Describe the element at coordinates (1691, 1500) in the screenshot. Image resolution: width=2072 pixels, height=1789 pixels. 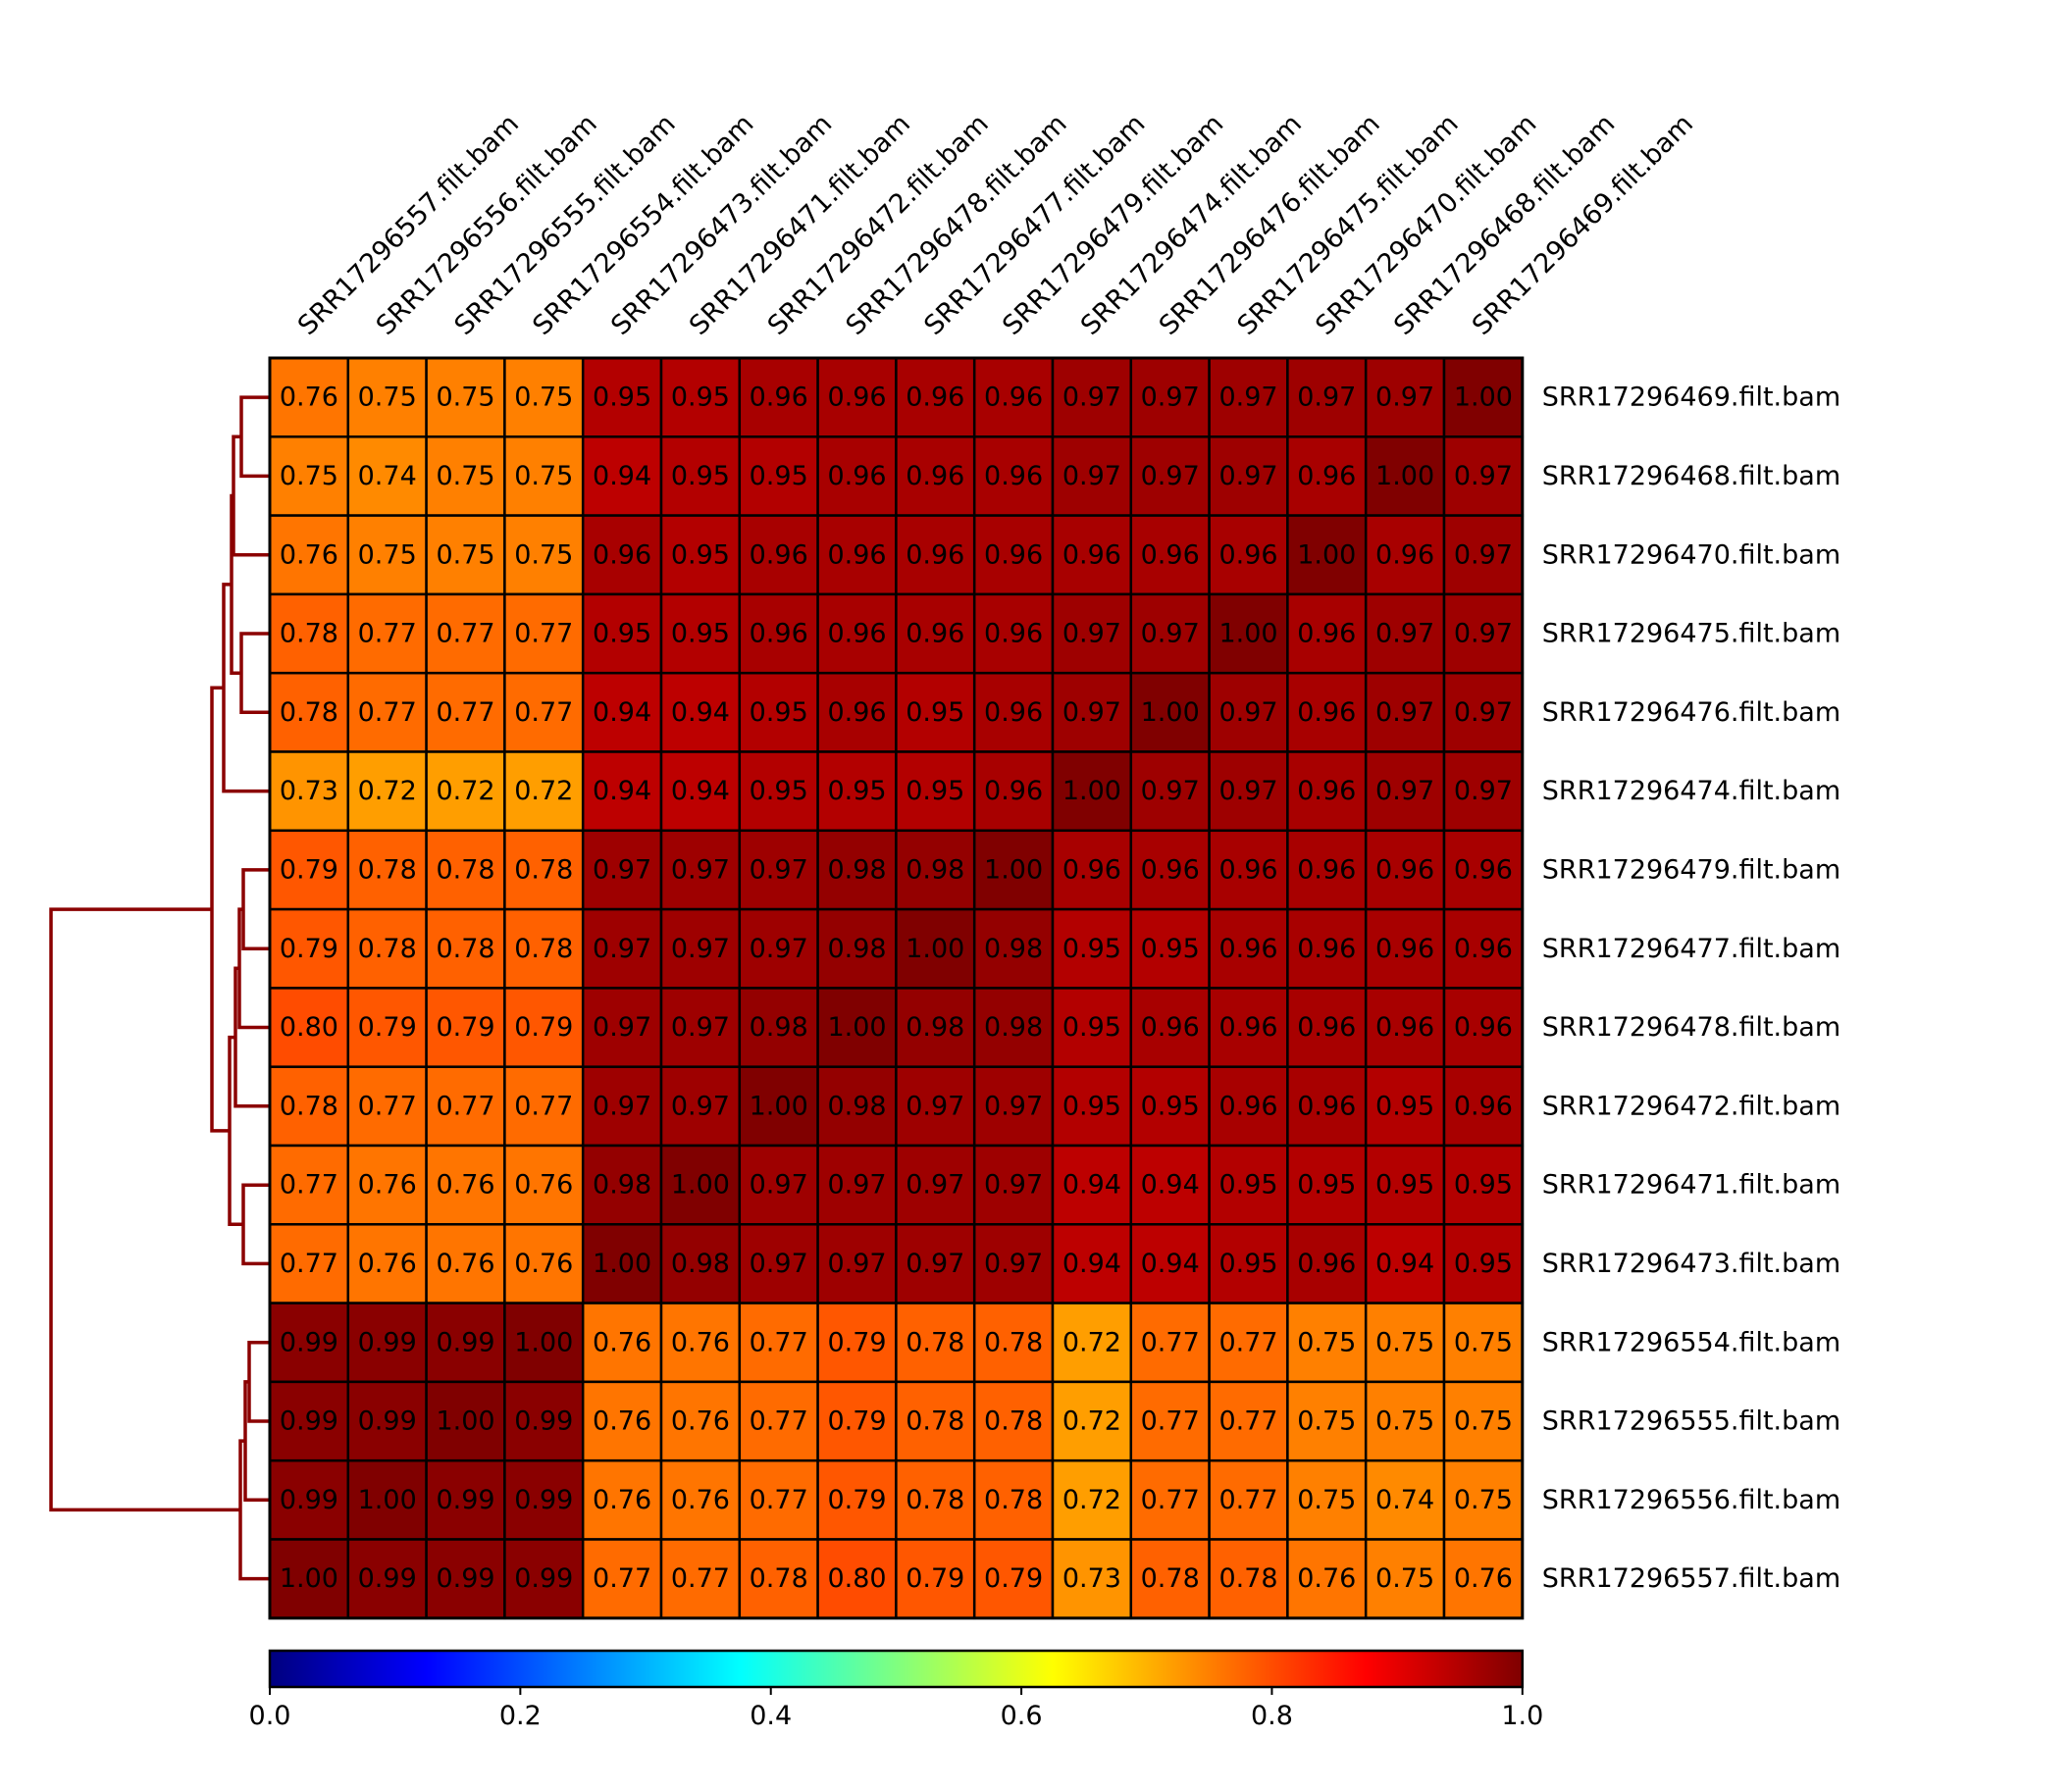
I see `row-label: SRR17296556.filt.bam` at that location.